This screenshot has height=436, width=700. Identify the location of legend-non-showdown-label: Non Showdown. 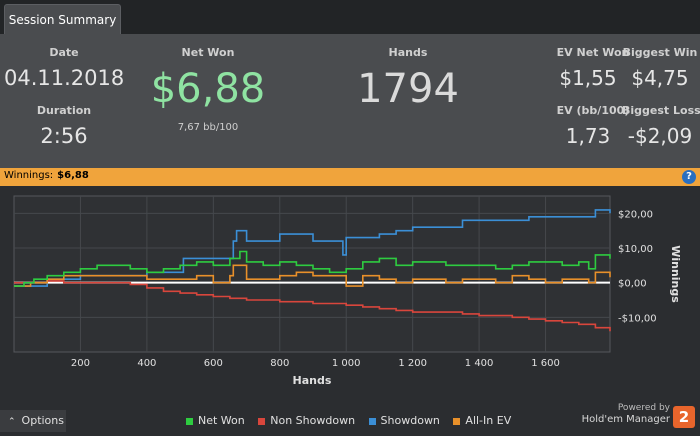
(313, 420).